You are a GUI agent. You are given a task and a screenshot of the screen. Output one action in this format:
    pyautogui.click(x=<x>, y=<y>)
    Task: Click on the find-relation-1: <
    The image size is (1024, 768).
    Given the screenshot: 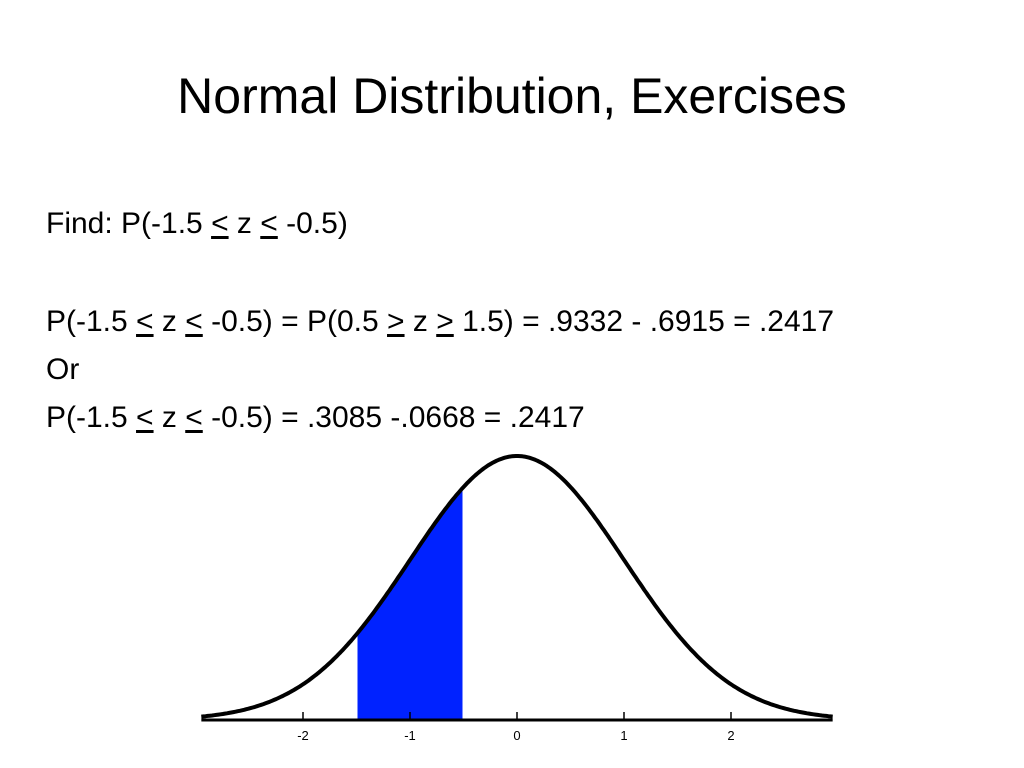 What is the action you would take?
    pyautogui.click(x=220, y=223)
    